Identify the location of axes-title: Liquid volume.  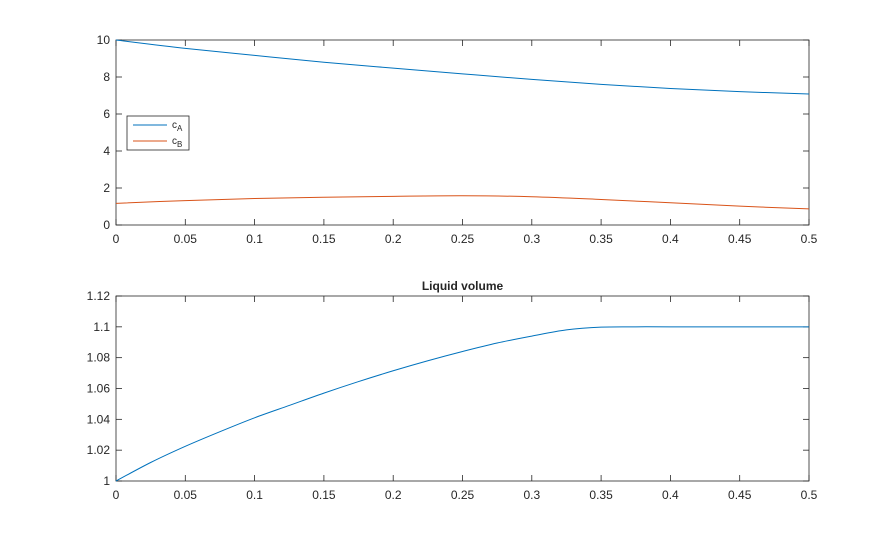
(463, 286).